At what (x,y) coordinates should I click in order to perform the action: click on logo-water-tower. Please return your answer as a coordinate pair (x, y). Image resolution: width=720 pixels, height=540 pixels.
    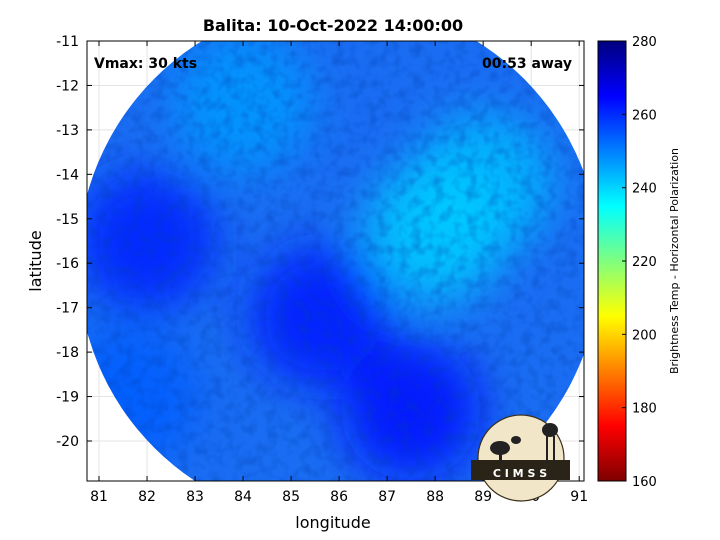
    Looking at the image, I should click on (550, 430).